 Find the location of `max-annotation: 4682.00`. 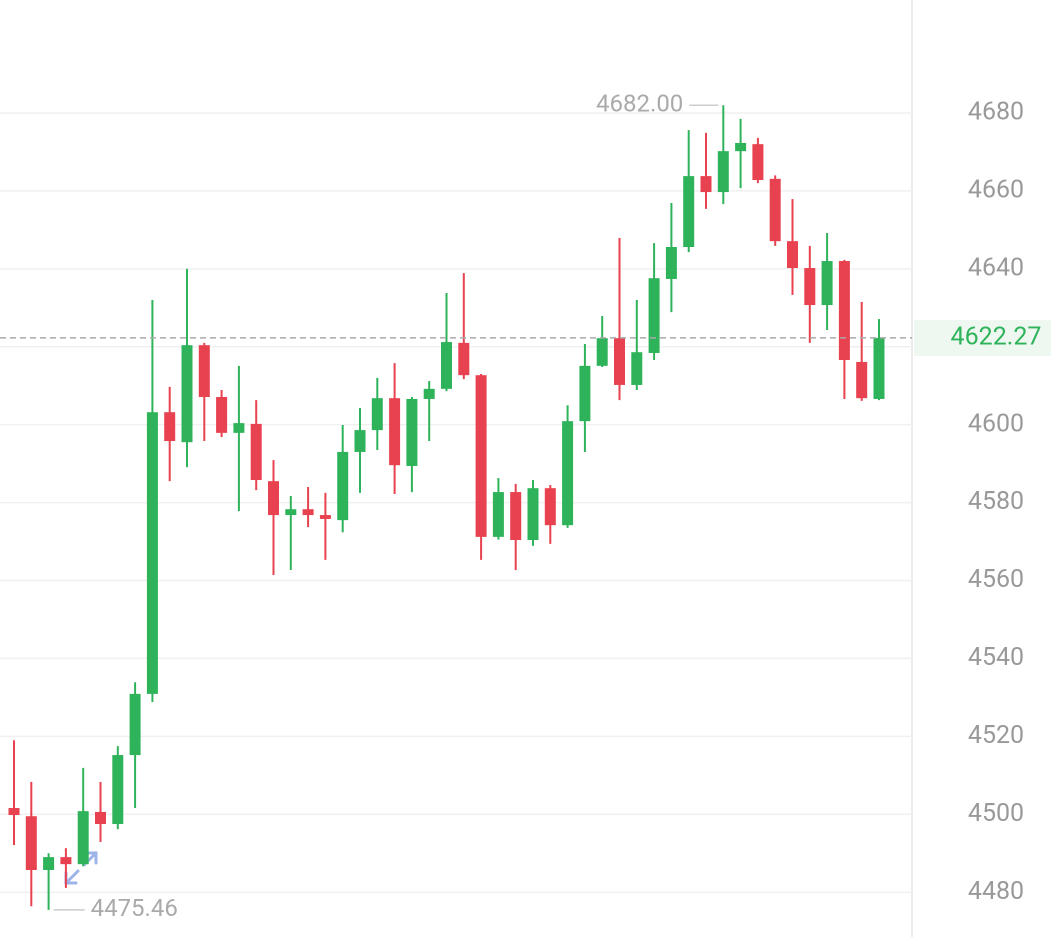

max-annotation: 4682.00 is located at coordinates (639, 104).